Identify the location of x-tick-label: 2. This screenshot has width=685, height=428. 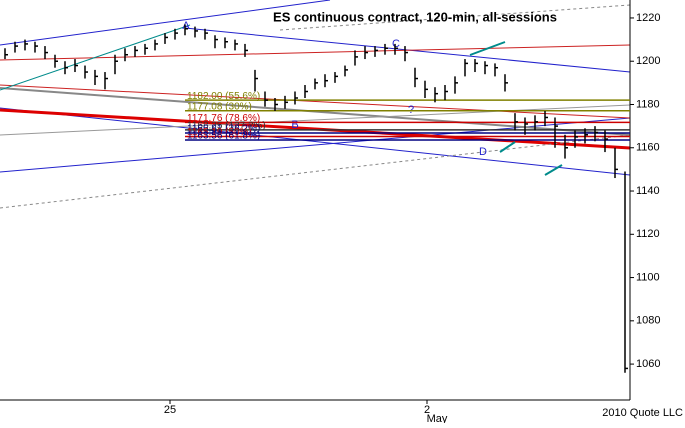
(427, 410).